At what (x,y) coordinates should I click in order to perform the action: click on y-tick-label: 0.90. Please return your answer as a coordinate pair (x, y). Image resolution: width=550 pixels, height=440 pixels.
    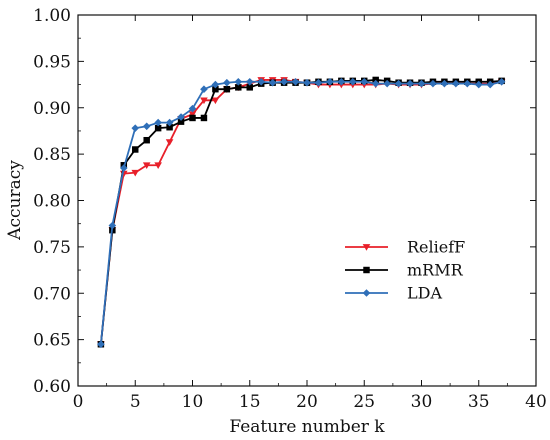
    Looking at the image, I should click on (52, 109).